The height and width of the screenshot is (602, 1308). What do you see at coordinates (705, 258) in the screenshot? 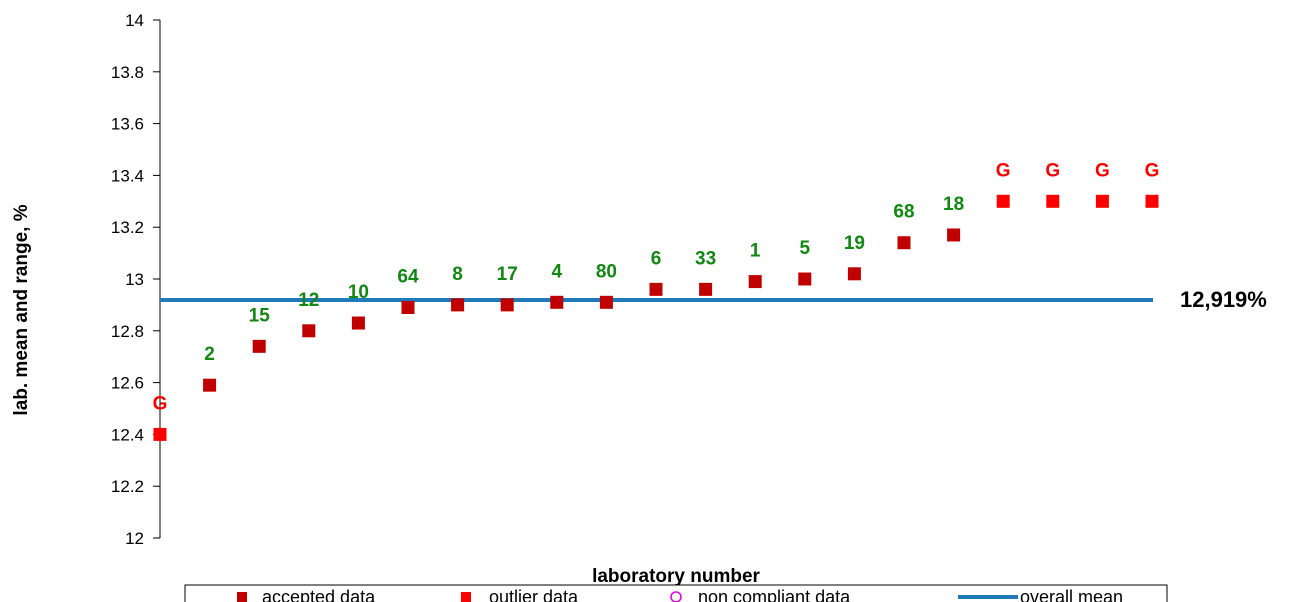
I see `lab-number-label: 33` at bounding box center [705, 258].